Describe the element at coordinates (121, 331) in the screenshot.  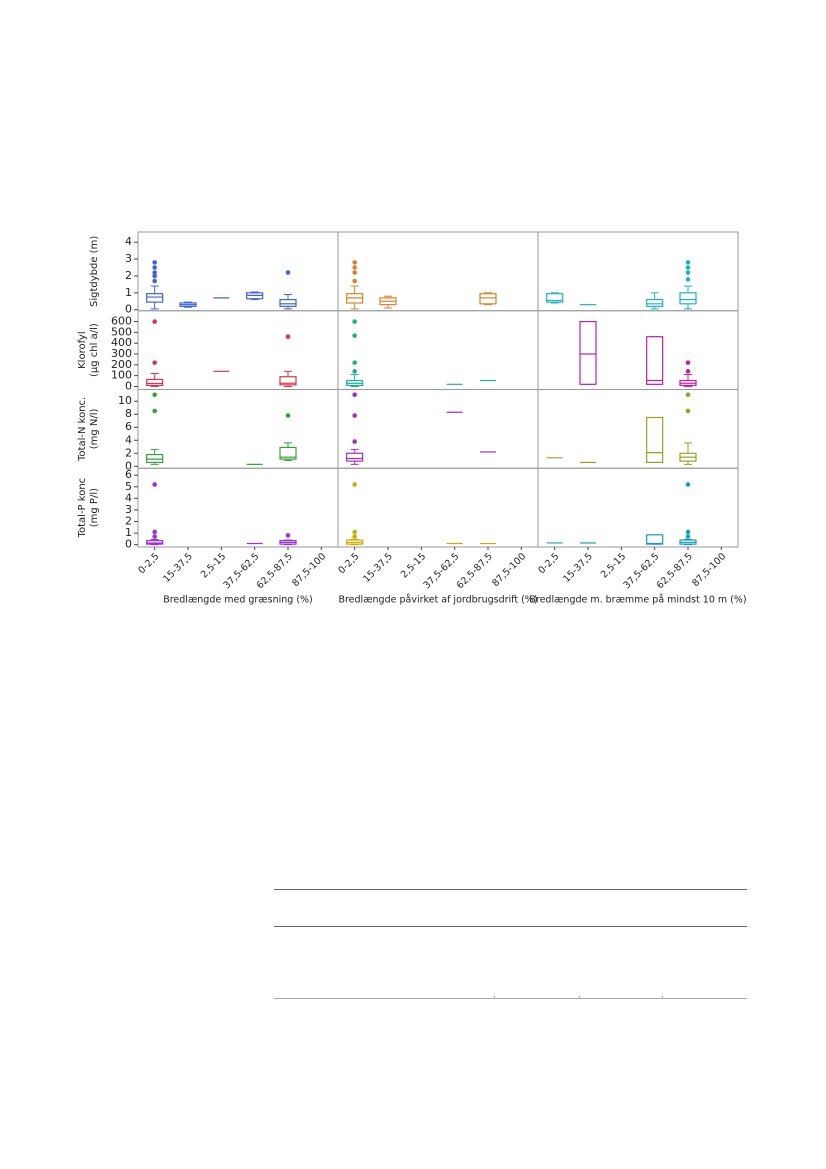
I see `y-tick-label: 500` at that location.